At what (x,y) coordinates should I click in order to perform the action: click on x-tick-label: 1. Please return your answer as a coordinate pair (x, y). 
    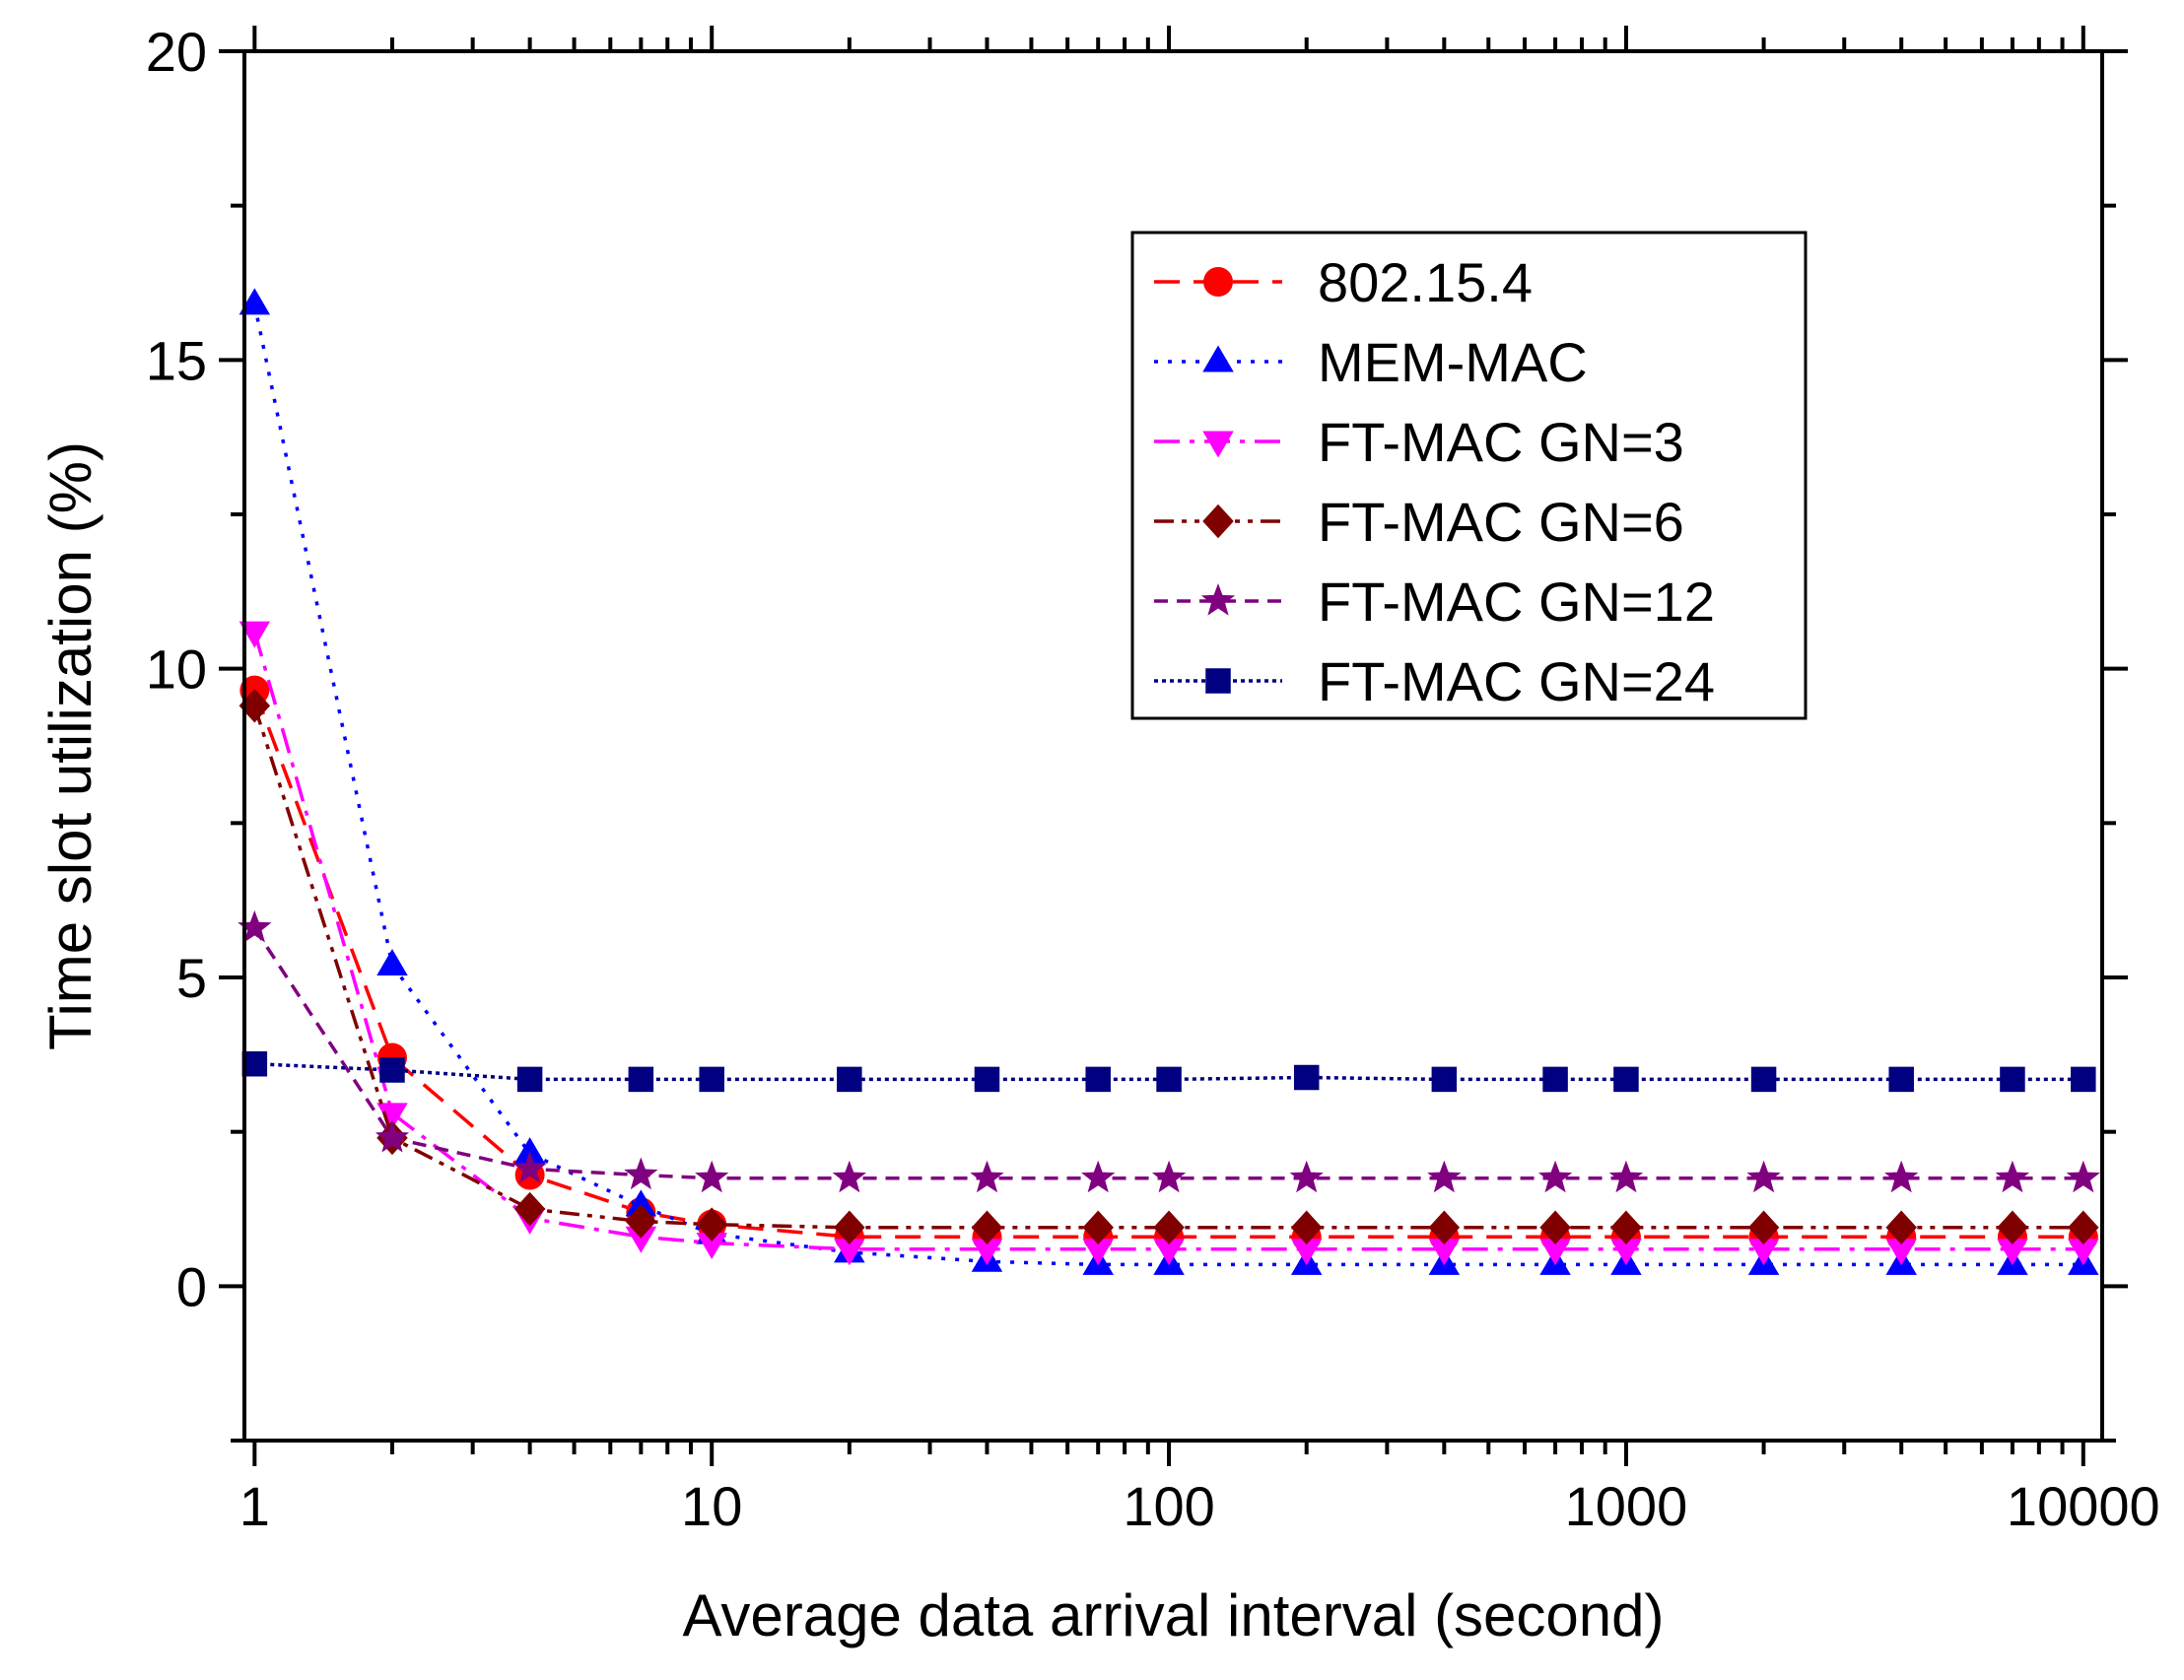
    Looking at the image, I should click on (254, 1506).